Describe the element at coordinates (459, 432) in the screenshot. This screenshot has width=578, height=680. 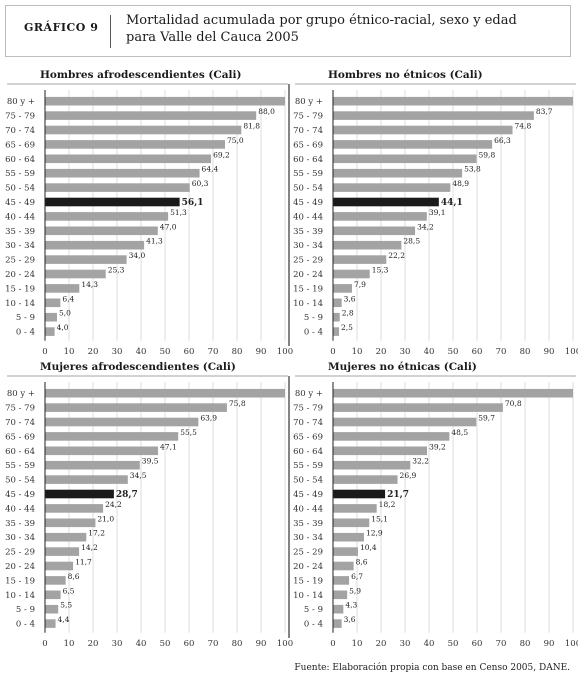
I see `value-label: 48,5` at that location.